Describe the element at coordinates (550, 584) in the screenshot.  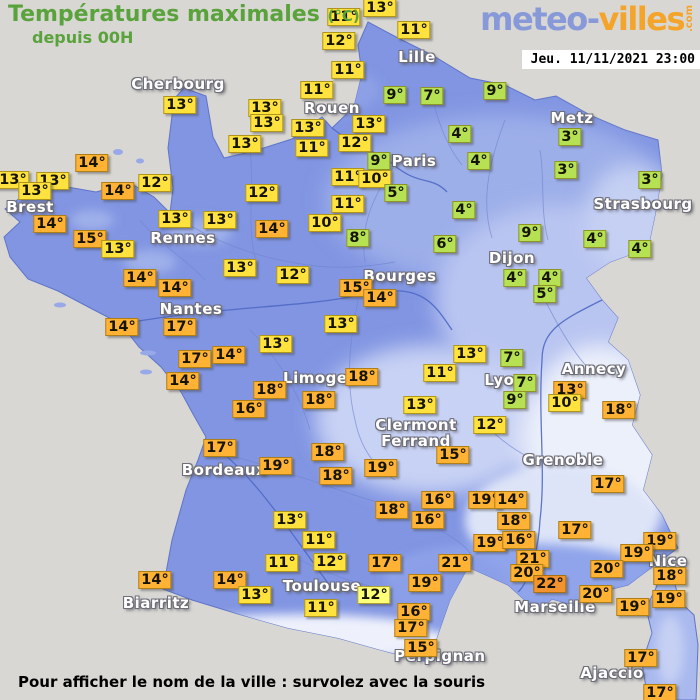
I see `temp-badge: 22°` at that location.